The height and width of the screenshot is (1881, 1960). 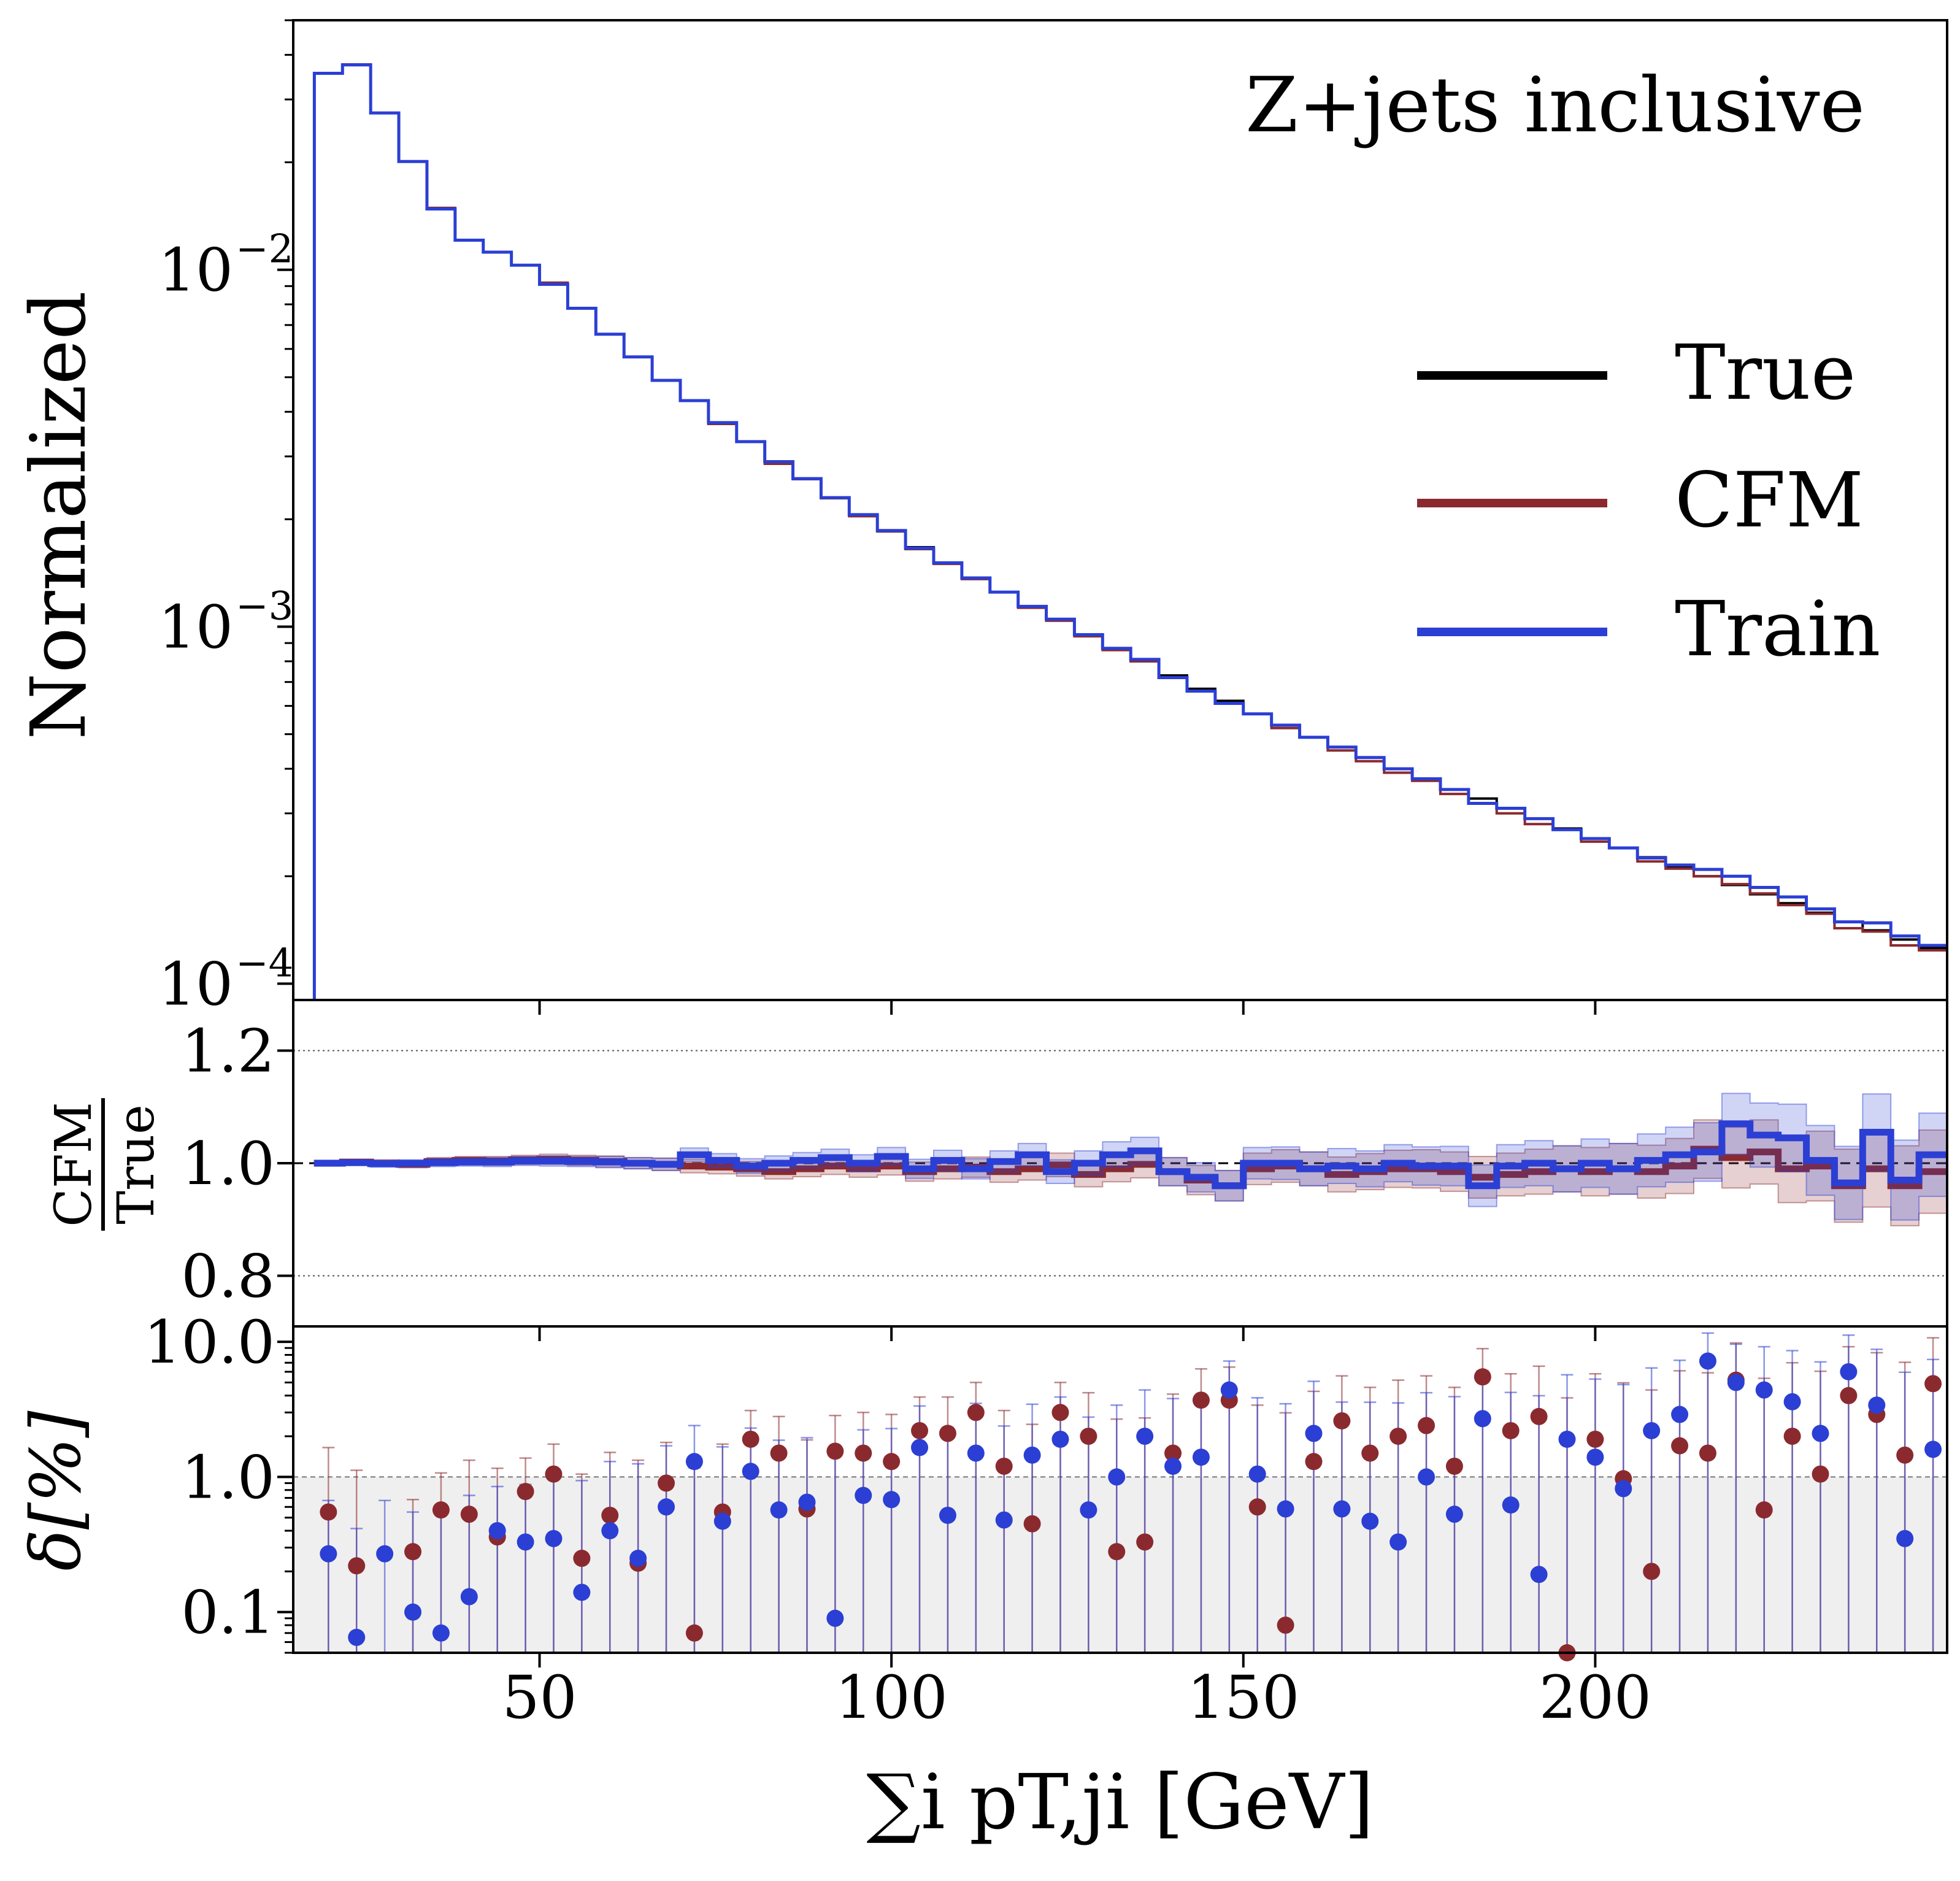 I want to click on delta-y-axis-label: δ[%], so click(x=56, y=1490).